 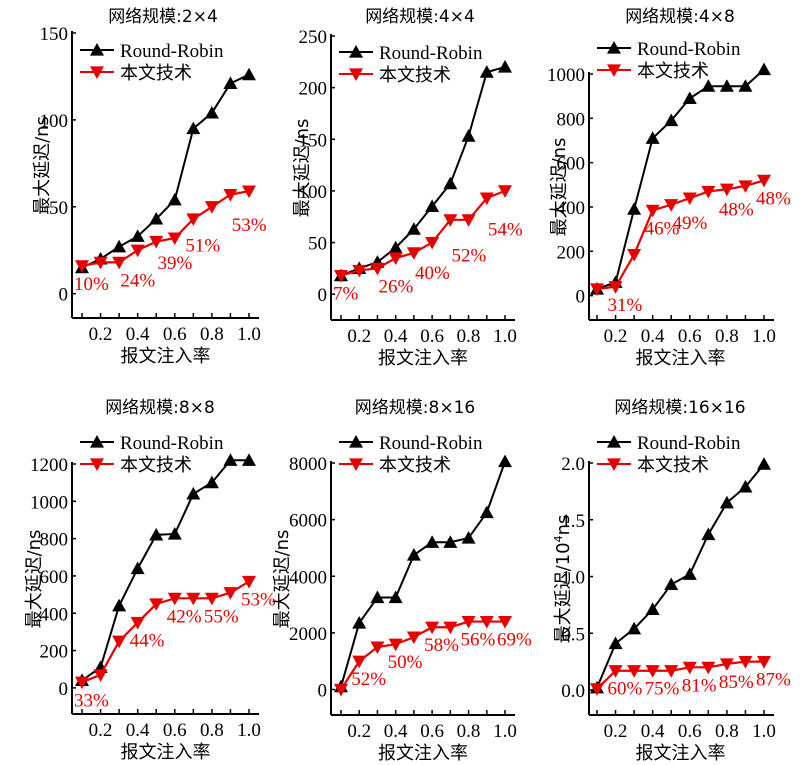 I want to click on x-tick-label: 0.8, so click(x=469, y=731).